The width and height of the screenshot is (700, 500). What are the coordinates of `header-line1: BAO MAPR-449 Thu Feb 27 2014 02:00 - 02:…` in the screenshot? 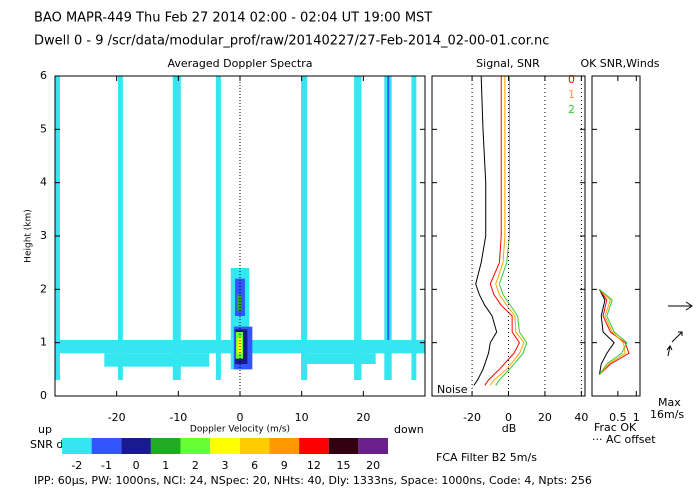 It's located at (233, 18).